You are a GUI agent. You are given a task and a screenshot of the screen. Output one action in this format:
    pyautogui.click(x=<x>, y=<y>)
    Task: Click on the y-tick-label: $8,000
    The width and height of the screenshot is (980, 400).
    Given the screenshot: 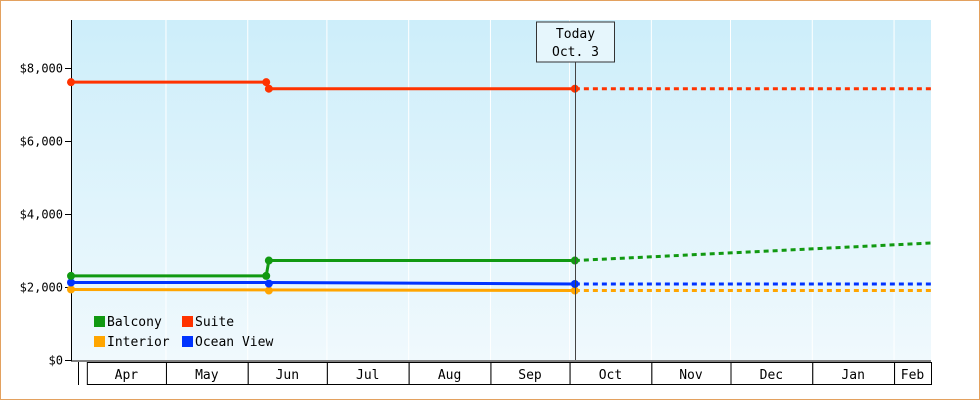 What is the action you would take?
    pyautogui.click(x=41, y=69)
    